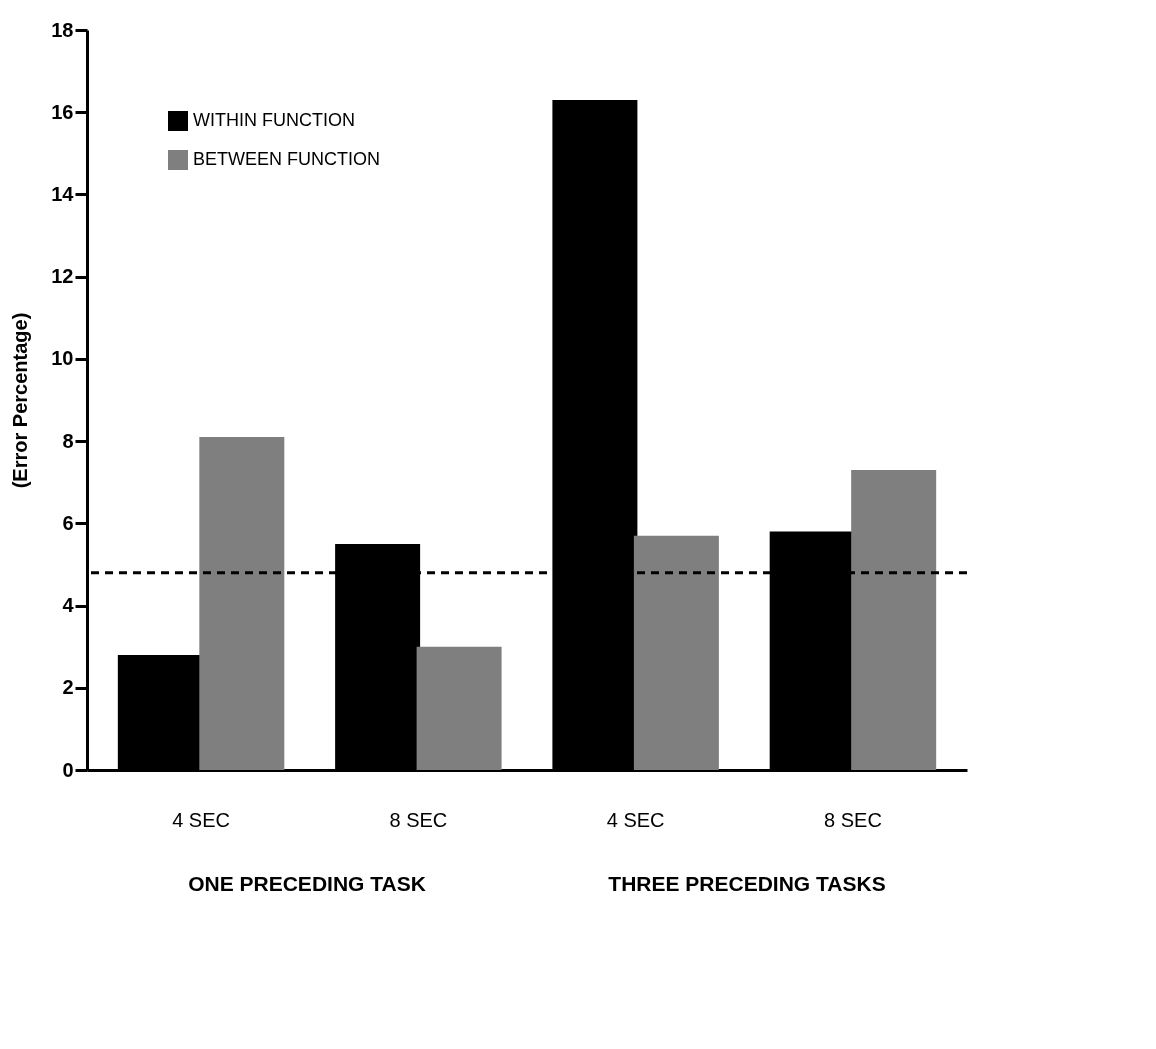  Describe the element at coordinates (62, 358) in the screenshot. I see `y-tick-label: 10` at that location.